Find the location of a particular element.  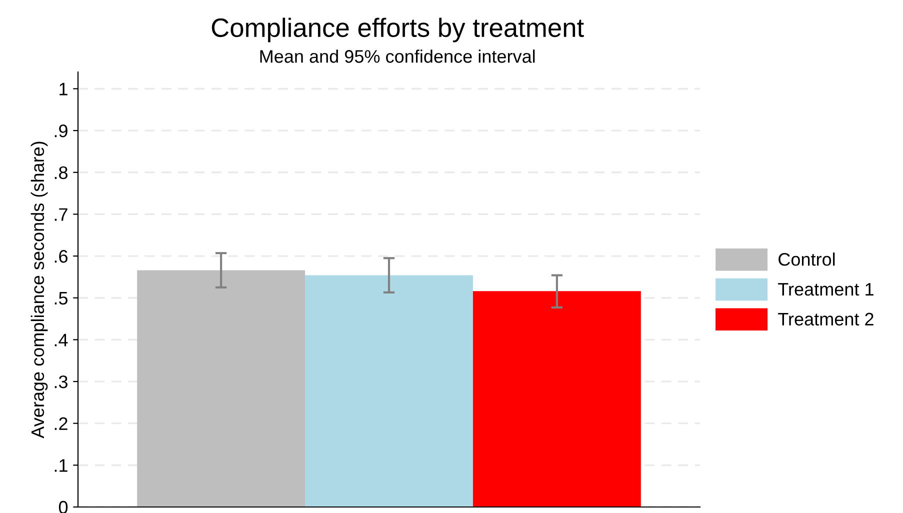

chart-title: Compliance efforts by treatment is located at coordinates (398, 30).